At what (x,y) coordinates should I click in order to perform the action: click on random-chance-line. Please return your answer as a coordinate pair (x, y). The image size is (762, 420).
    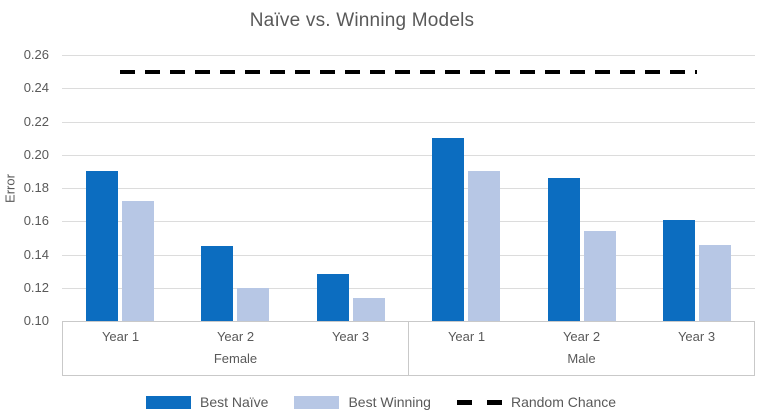
    Looking at the image, I should click on (408, 71).